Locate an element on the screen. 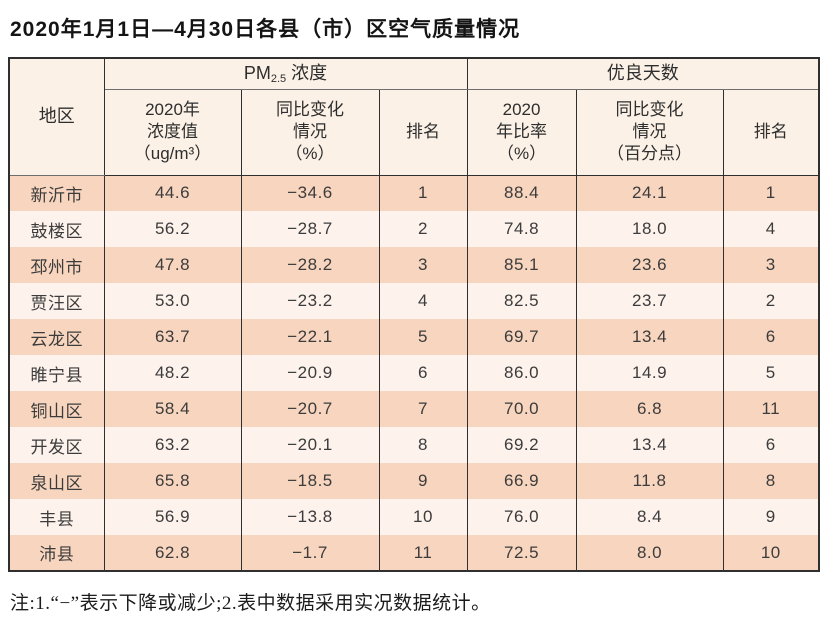  pm-value-cell: 53.0 is located at coordinates (172, 301).